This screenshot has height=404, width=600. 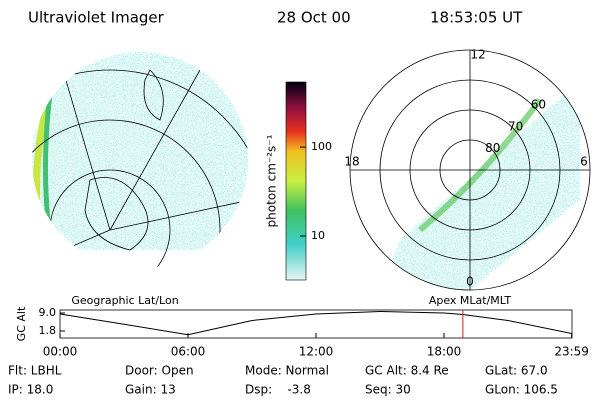 What do you see at coordinates (477, 55) in the screenshot?
I see `mlt-label: 12` at bounding box center [477, 55].